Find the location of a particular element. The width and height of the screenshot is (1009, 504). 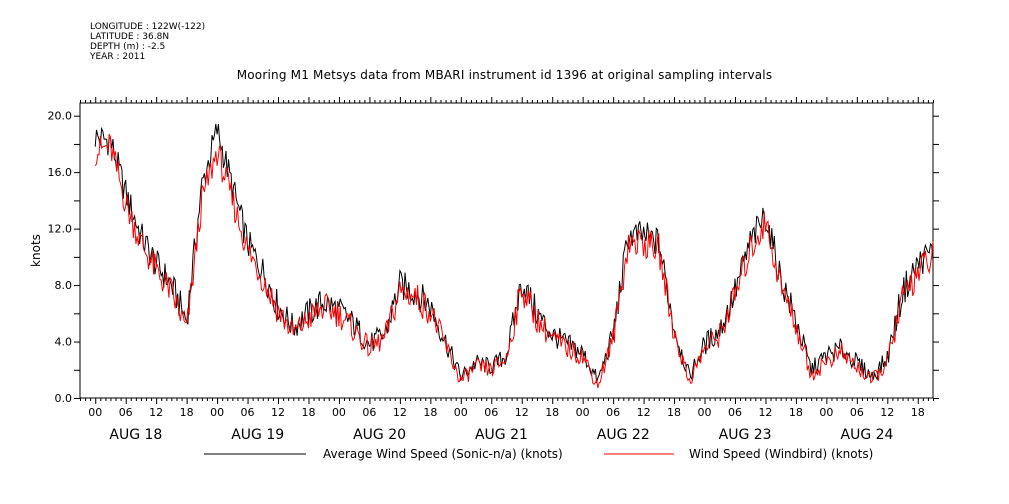

y-tick-label: 4.0 is located at coordinates (64, 342).